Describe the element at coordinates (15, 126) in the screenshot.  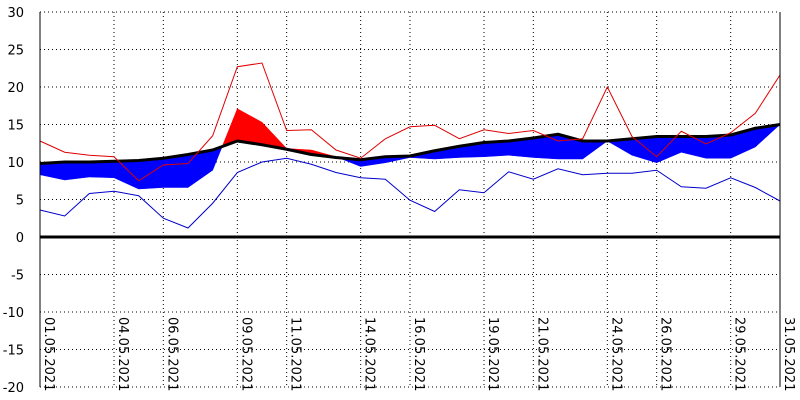
I see `y-tick-label: 15` at that location.